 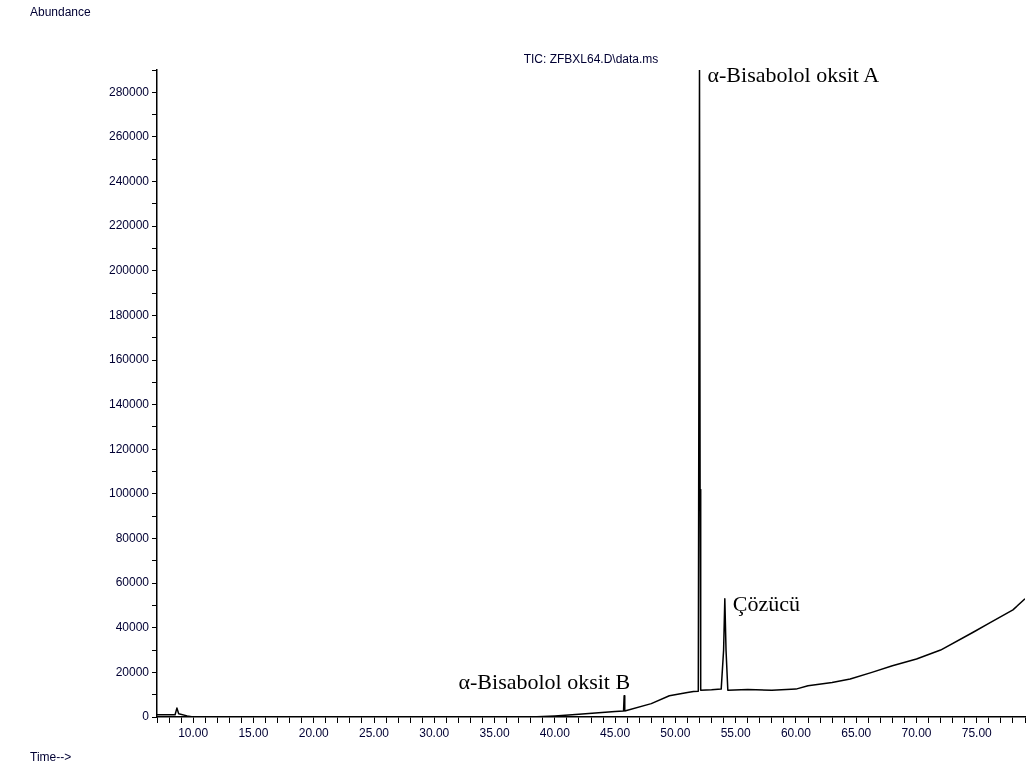 I want to click on y-tick-label: 80000, so click(x=132, y=537).